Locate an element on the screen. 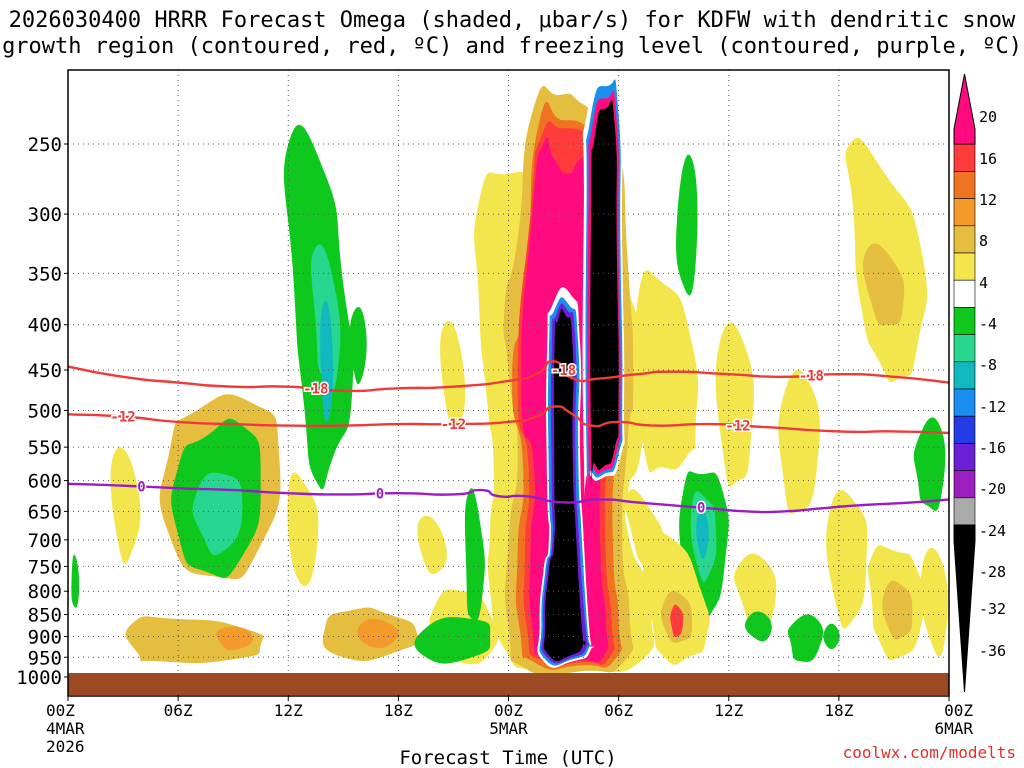 Image resolution: width=1024 pixels, height=768 pixels. y-tick-label: 550 is located at coordinates (45, 448).